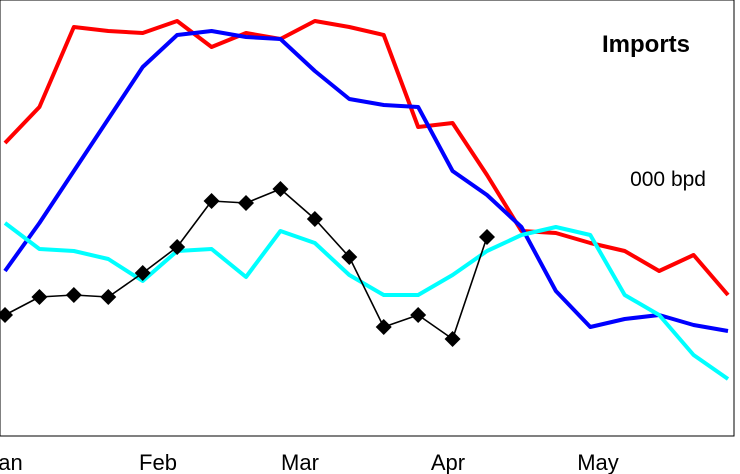 This screenshot has height=474, width=740. What do you see at coordinates (300, 462) in the screenshot?
I see `x-tick-label: Mar` at bounding box center [300, 462].